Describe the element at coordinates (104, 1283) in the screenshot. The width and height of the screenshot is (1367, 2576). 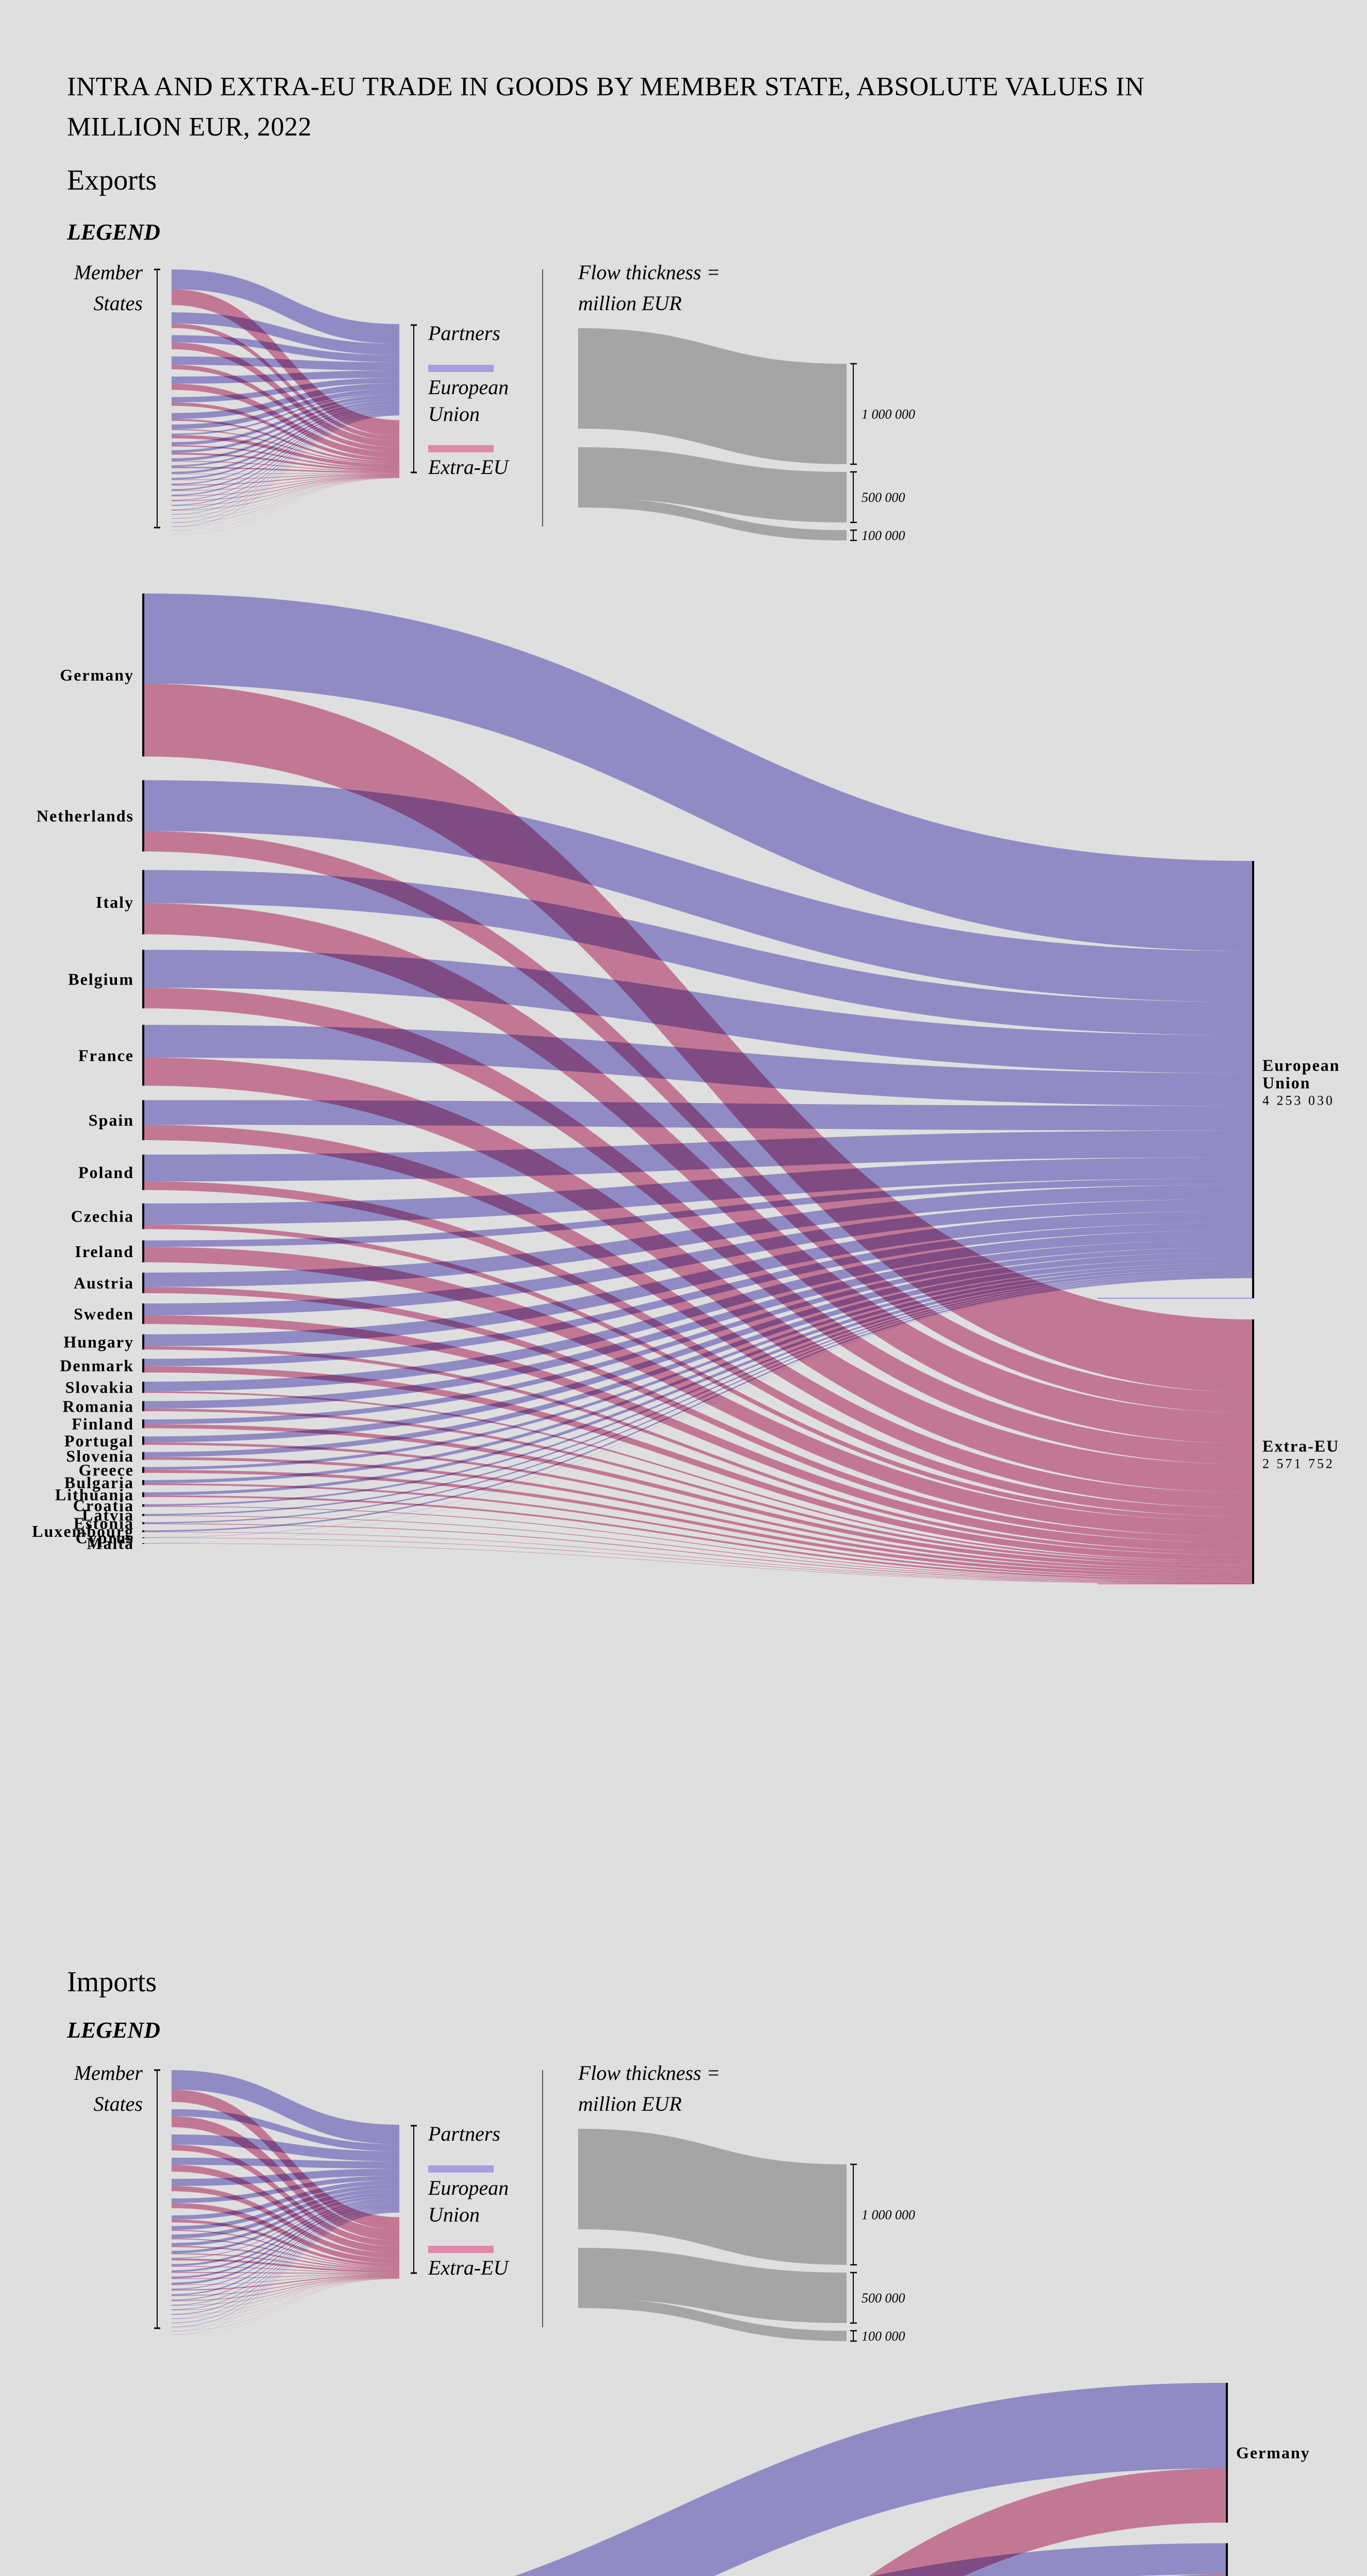
I see `country-label-austria: Austria` at that location.